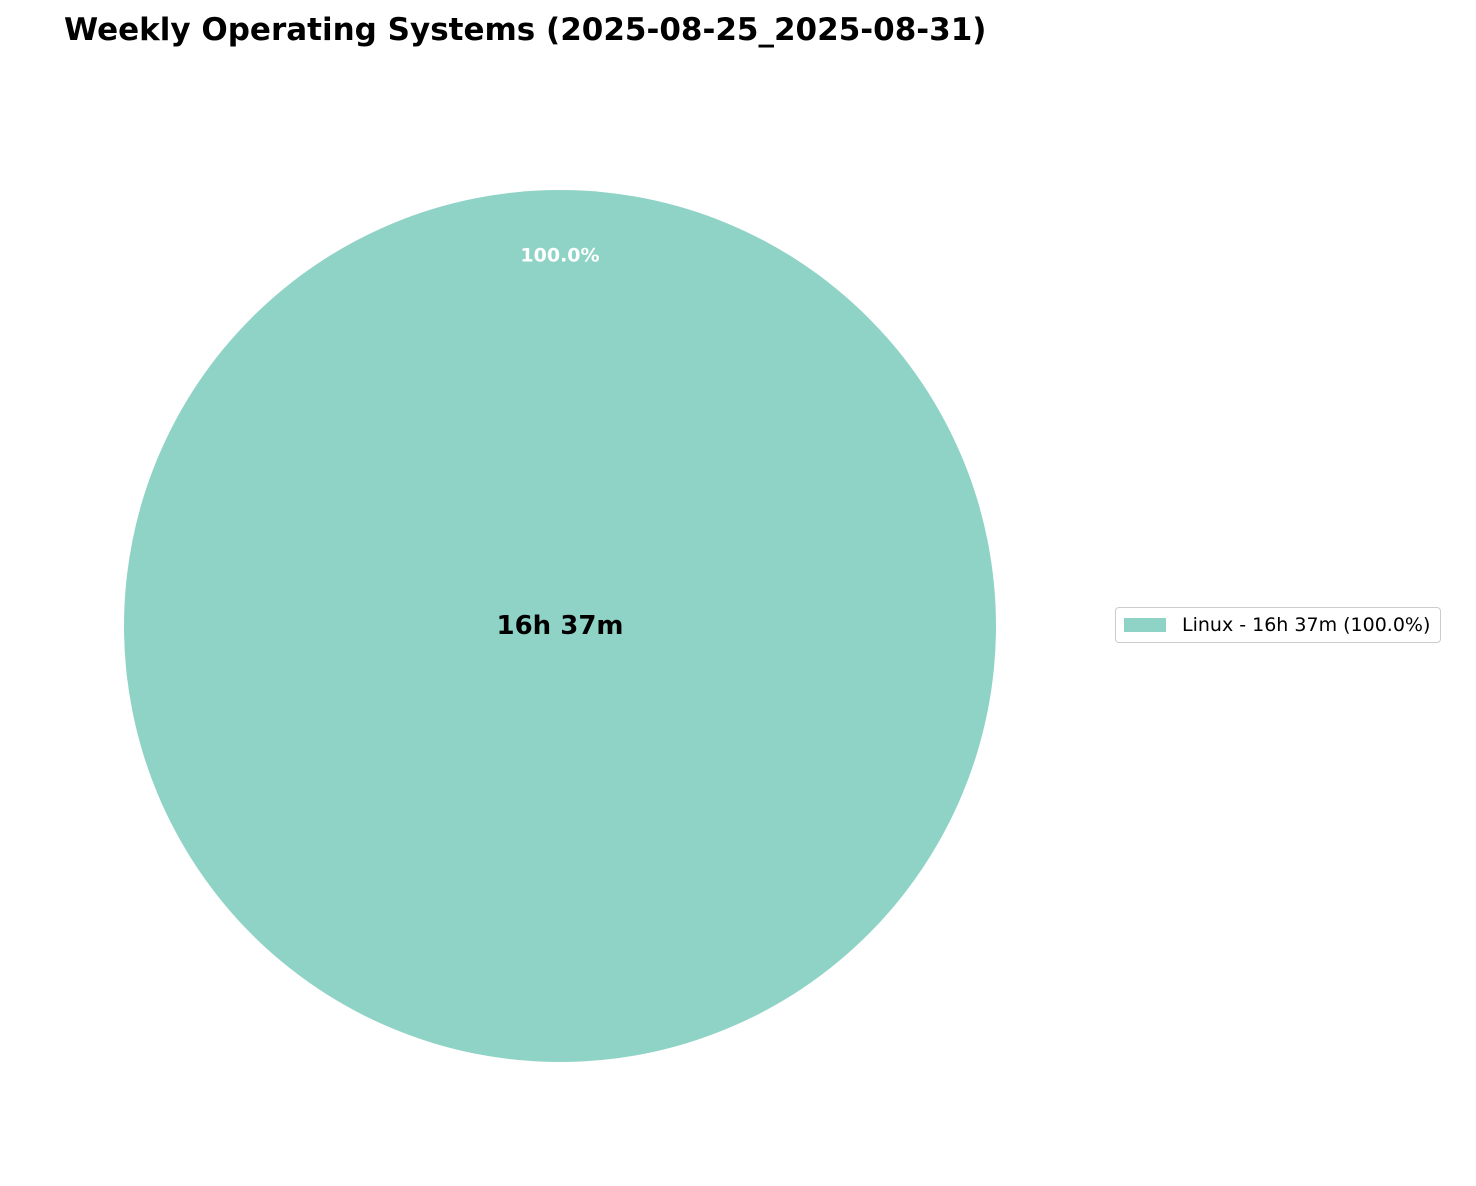 This screenshot has width=1476, height=1186. What do you see at coordinates (1306, 625) in the screenshot?
I see `legend-label-linux: Linux - 16h 37m (100.0%)` at bounding box center [1306, 625].